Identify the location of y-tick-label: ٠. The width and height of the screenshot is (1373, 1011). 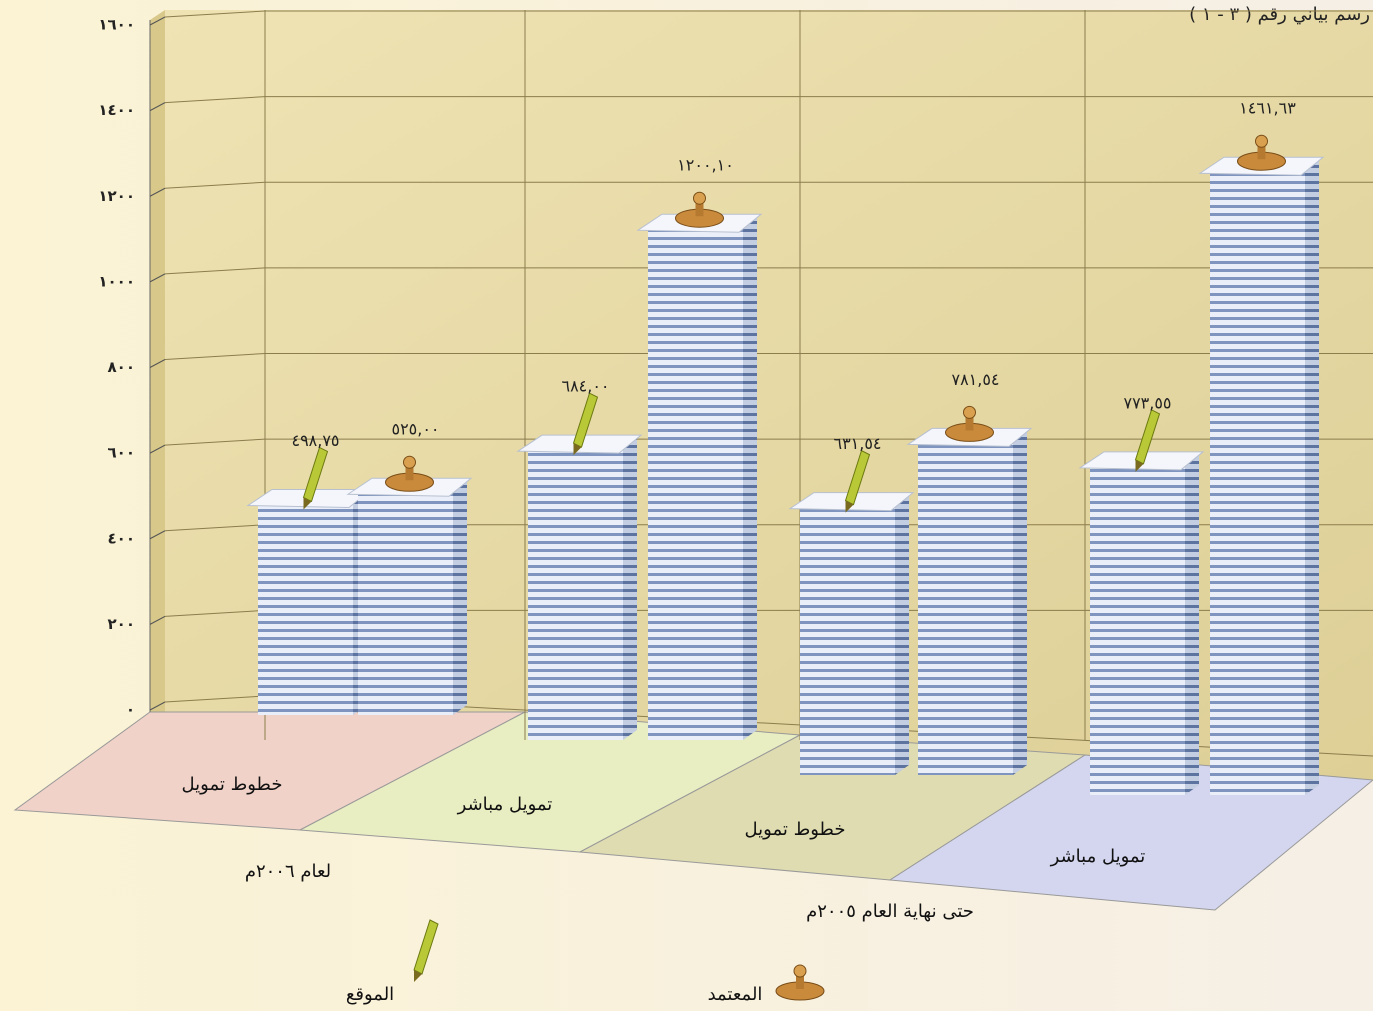
(130, 710).